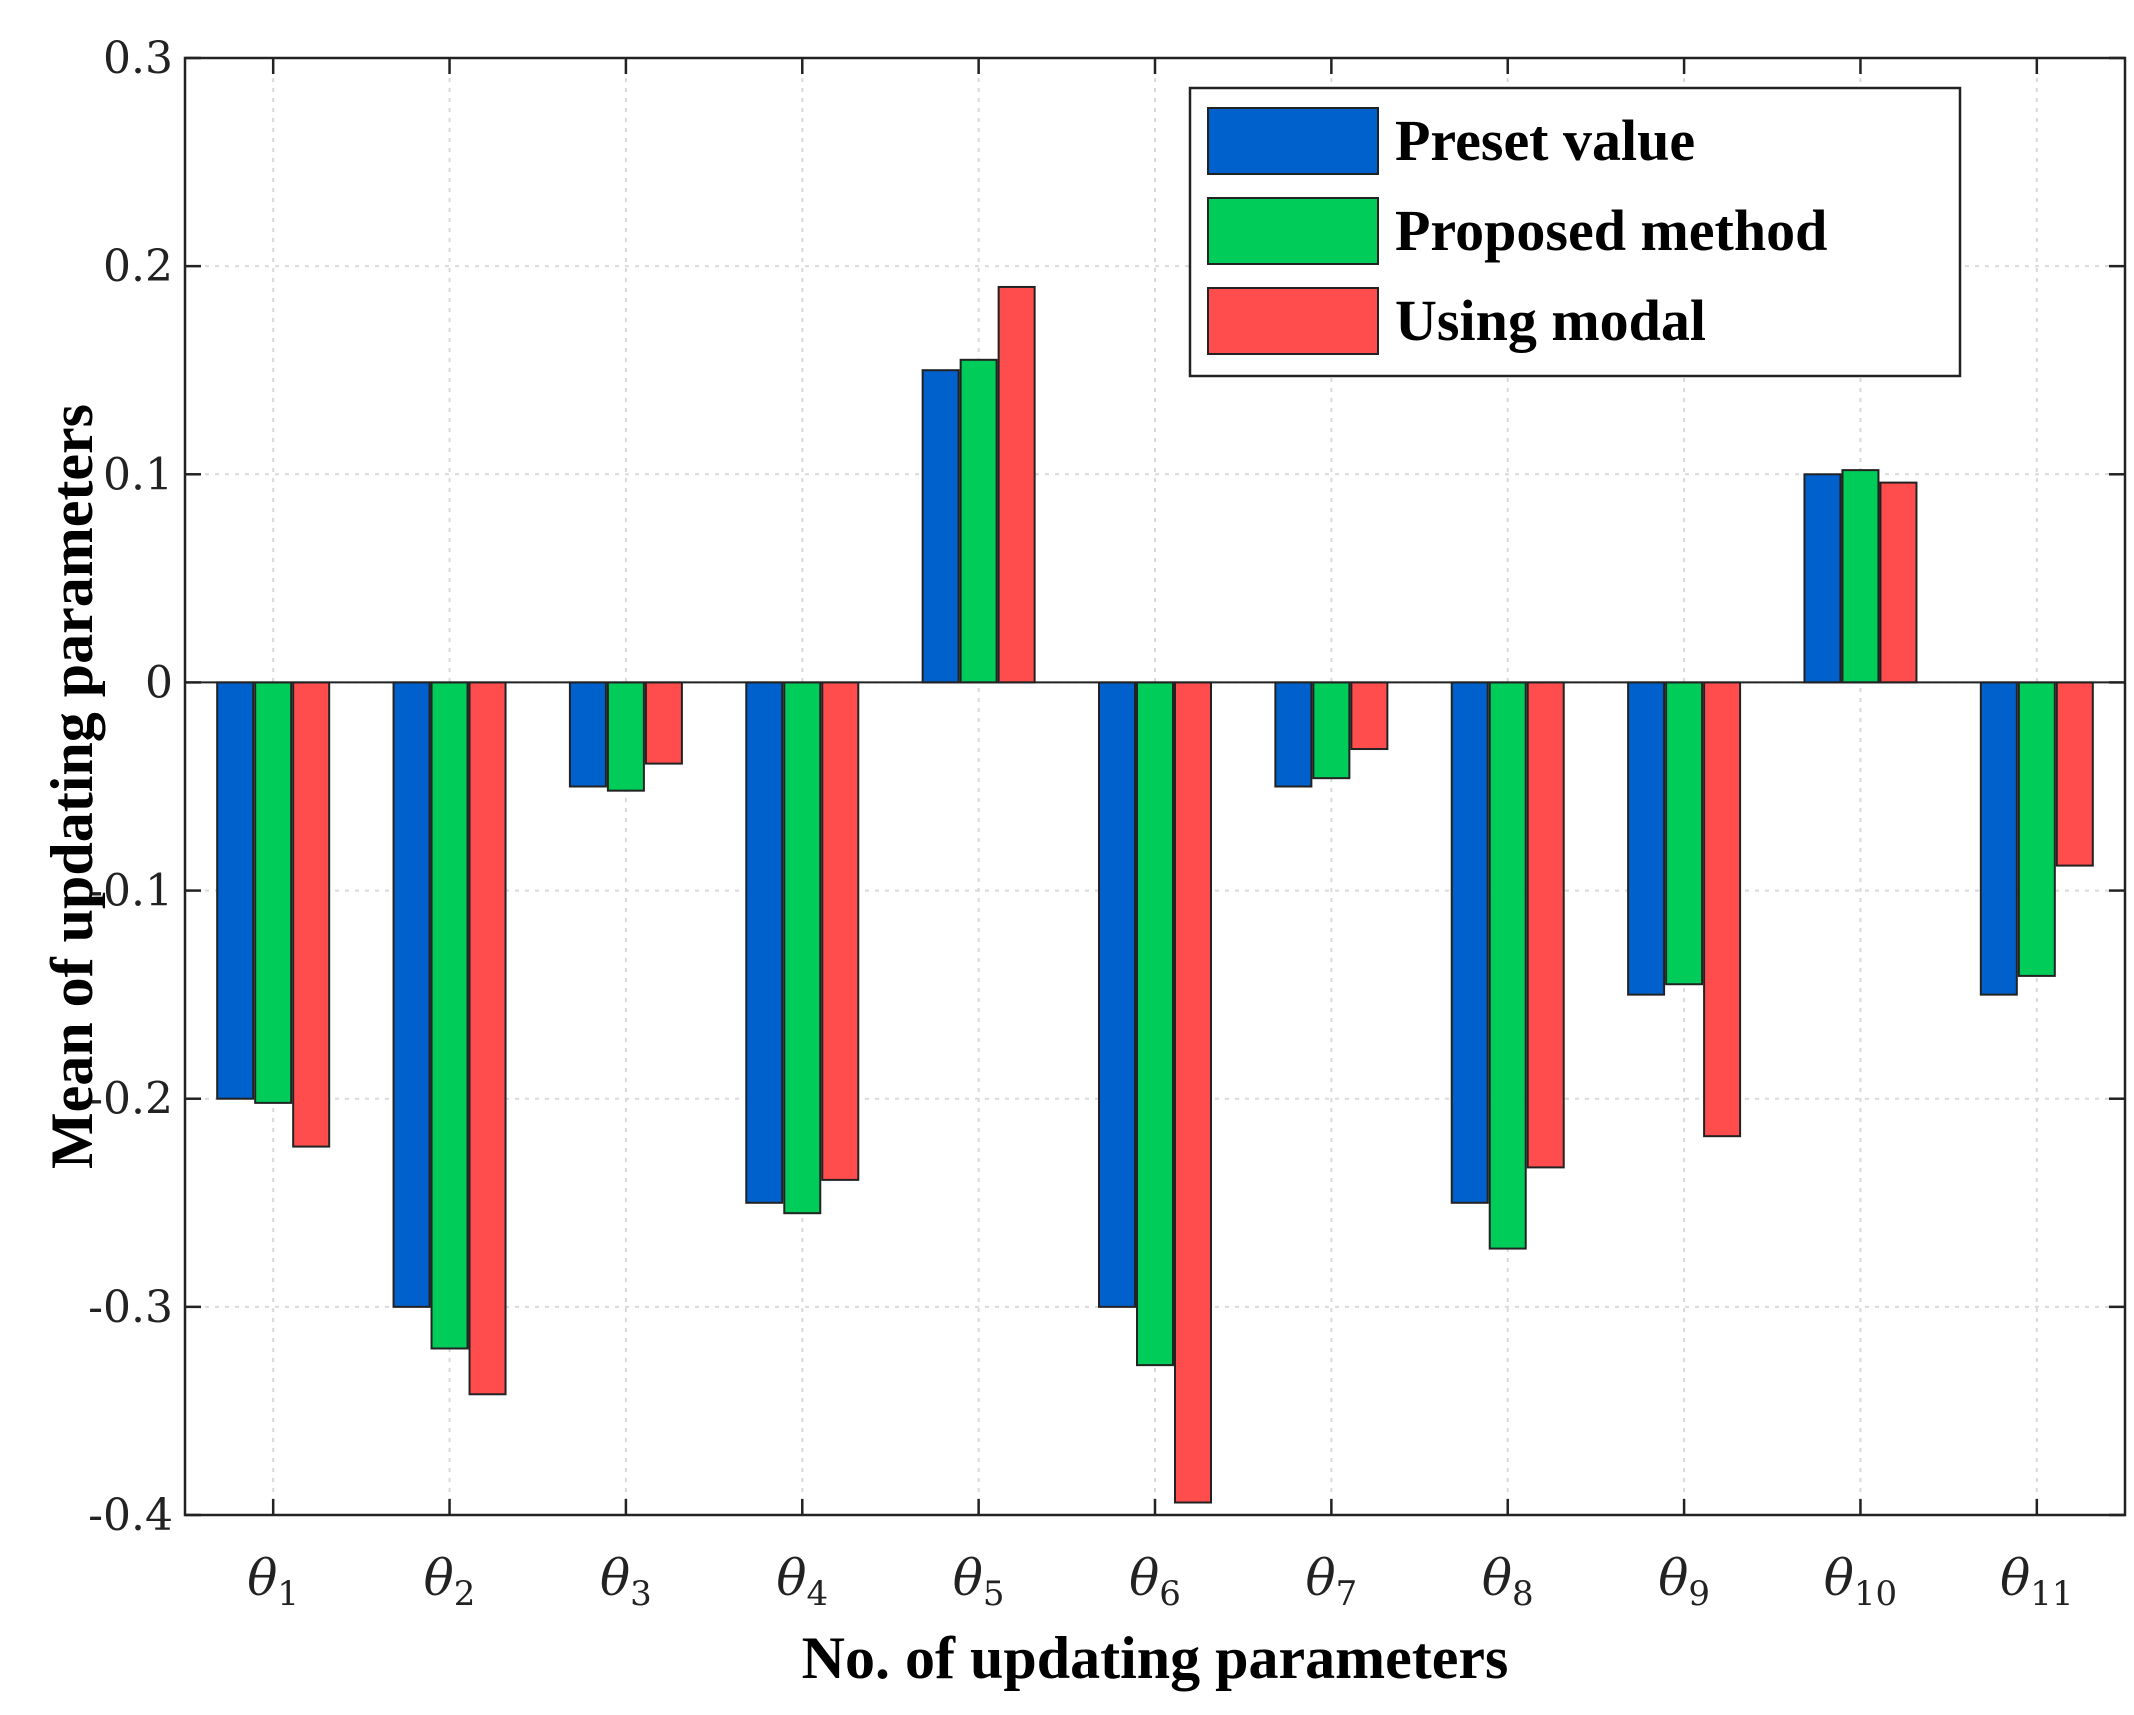 This screenshot has height=1715, width=2134. Describe the element at coordinates (1331, 1581) in the screenshot. I see `x-tick-label: θ7` at that location.